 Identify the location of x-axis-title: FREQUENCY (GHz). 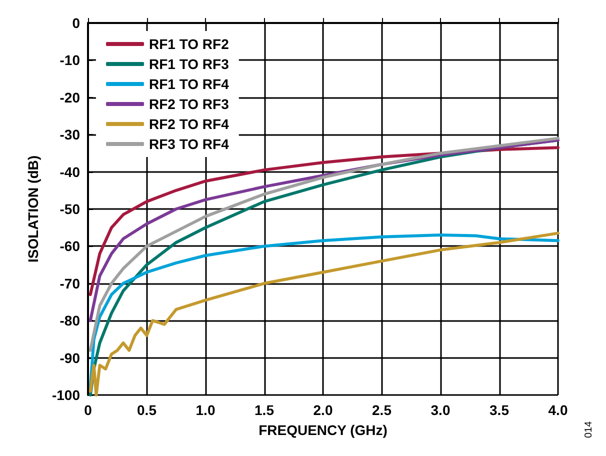
(323, 430).